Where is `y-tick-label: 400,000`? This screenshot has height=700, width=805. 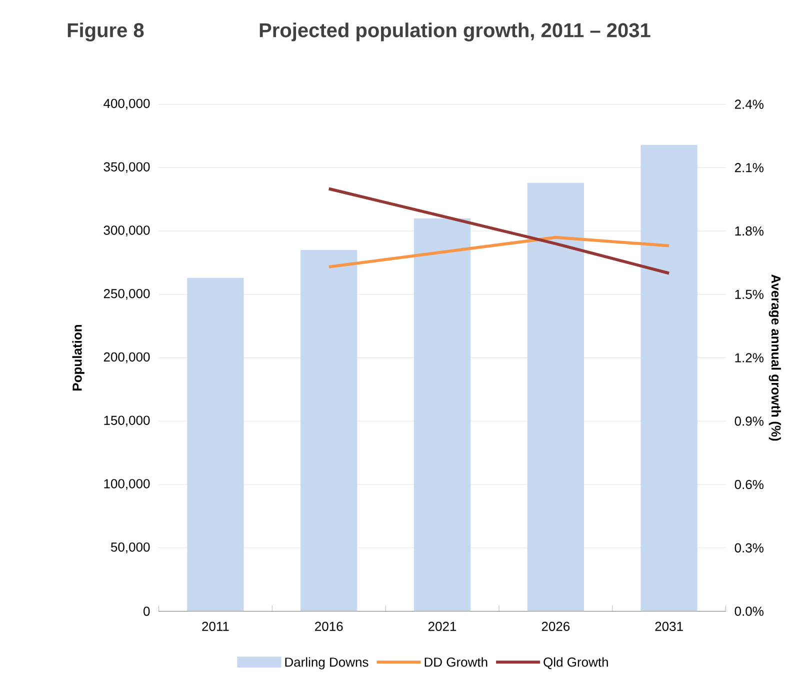
y-tick-label: 400,000 is located at coordinates (127, 104).